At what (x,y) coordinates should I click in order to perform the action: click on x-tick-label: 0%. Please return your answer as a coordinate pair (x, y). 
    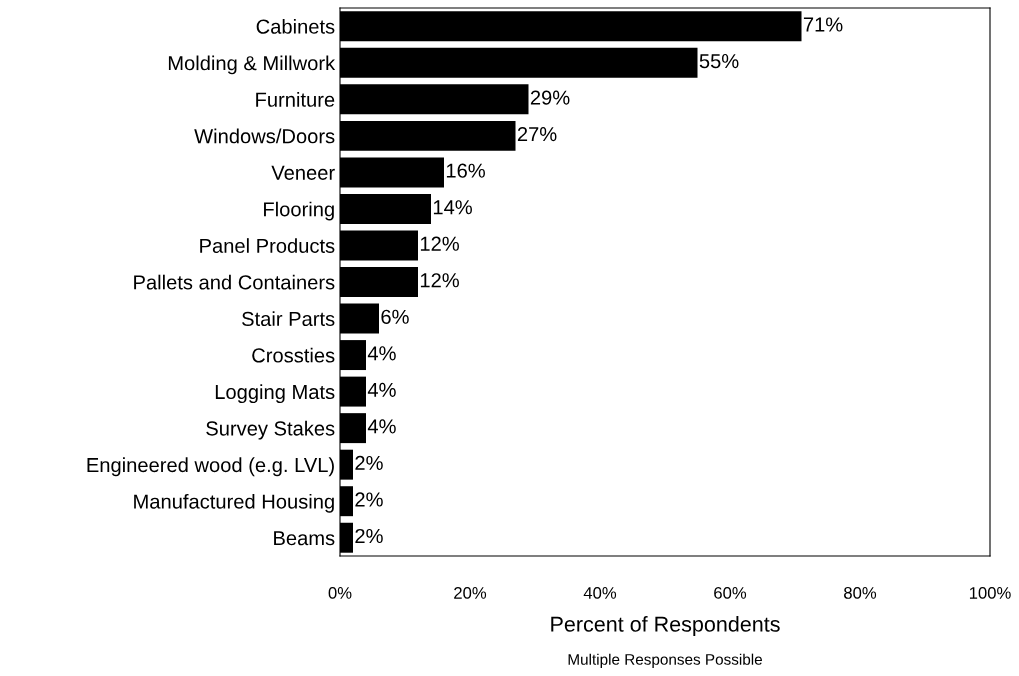
    Looking at the image, I should click on (340, 593).